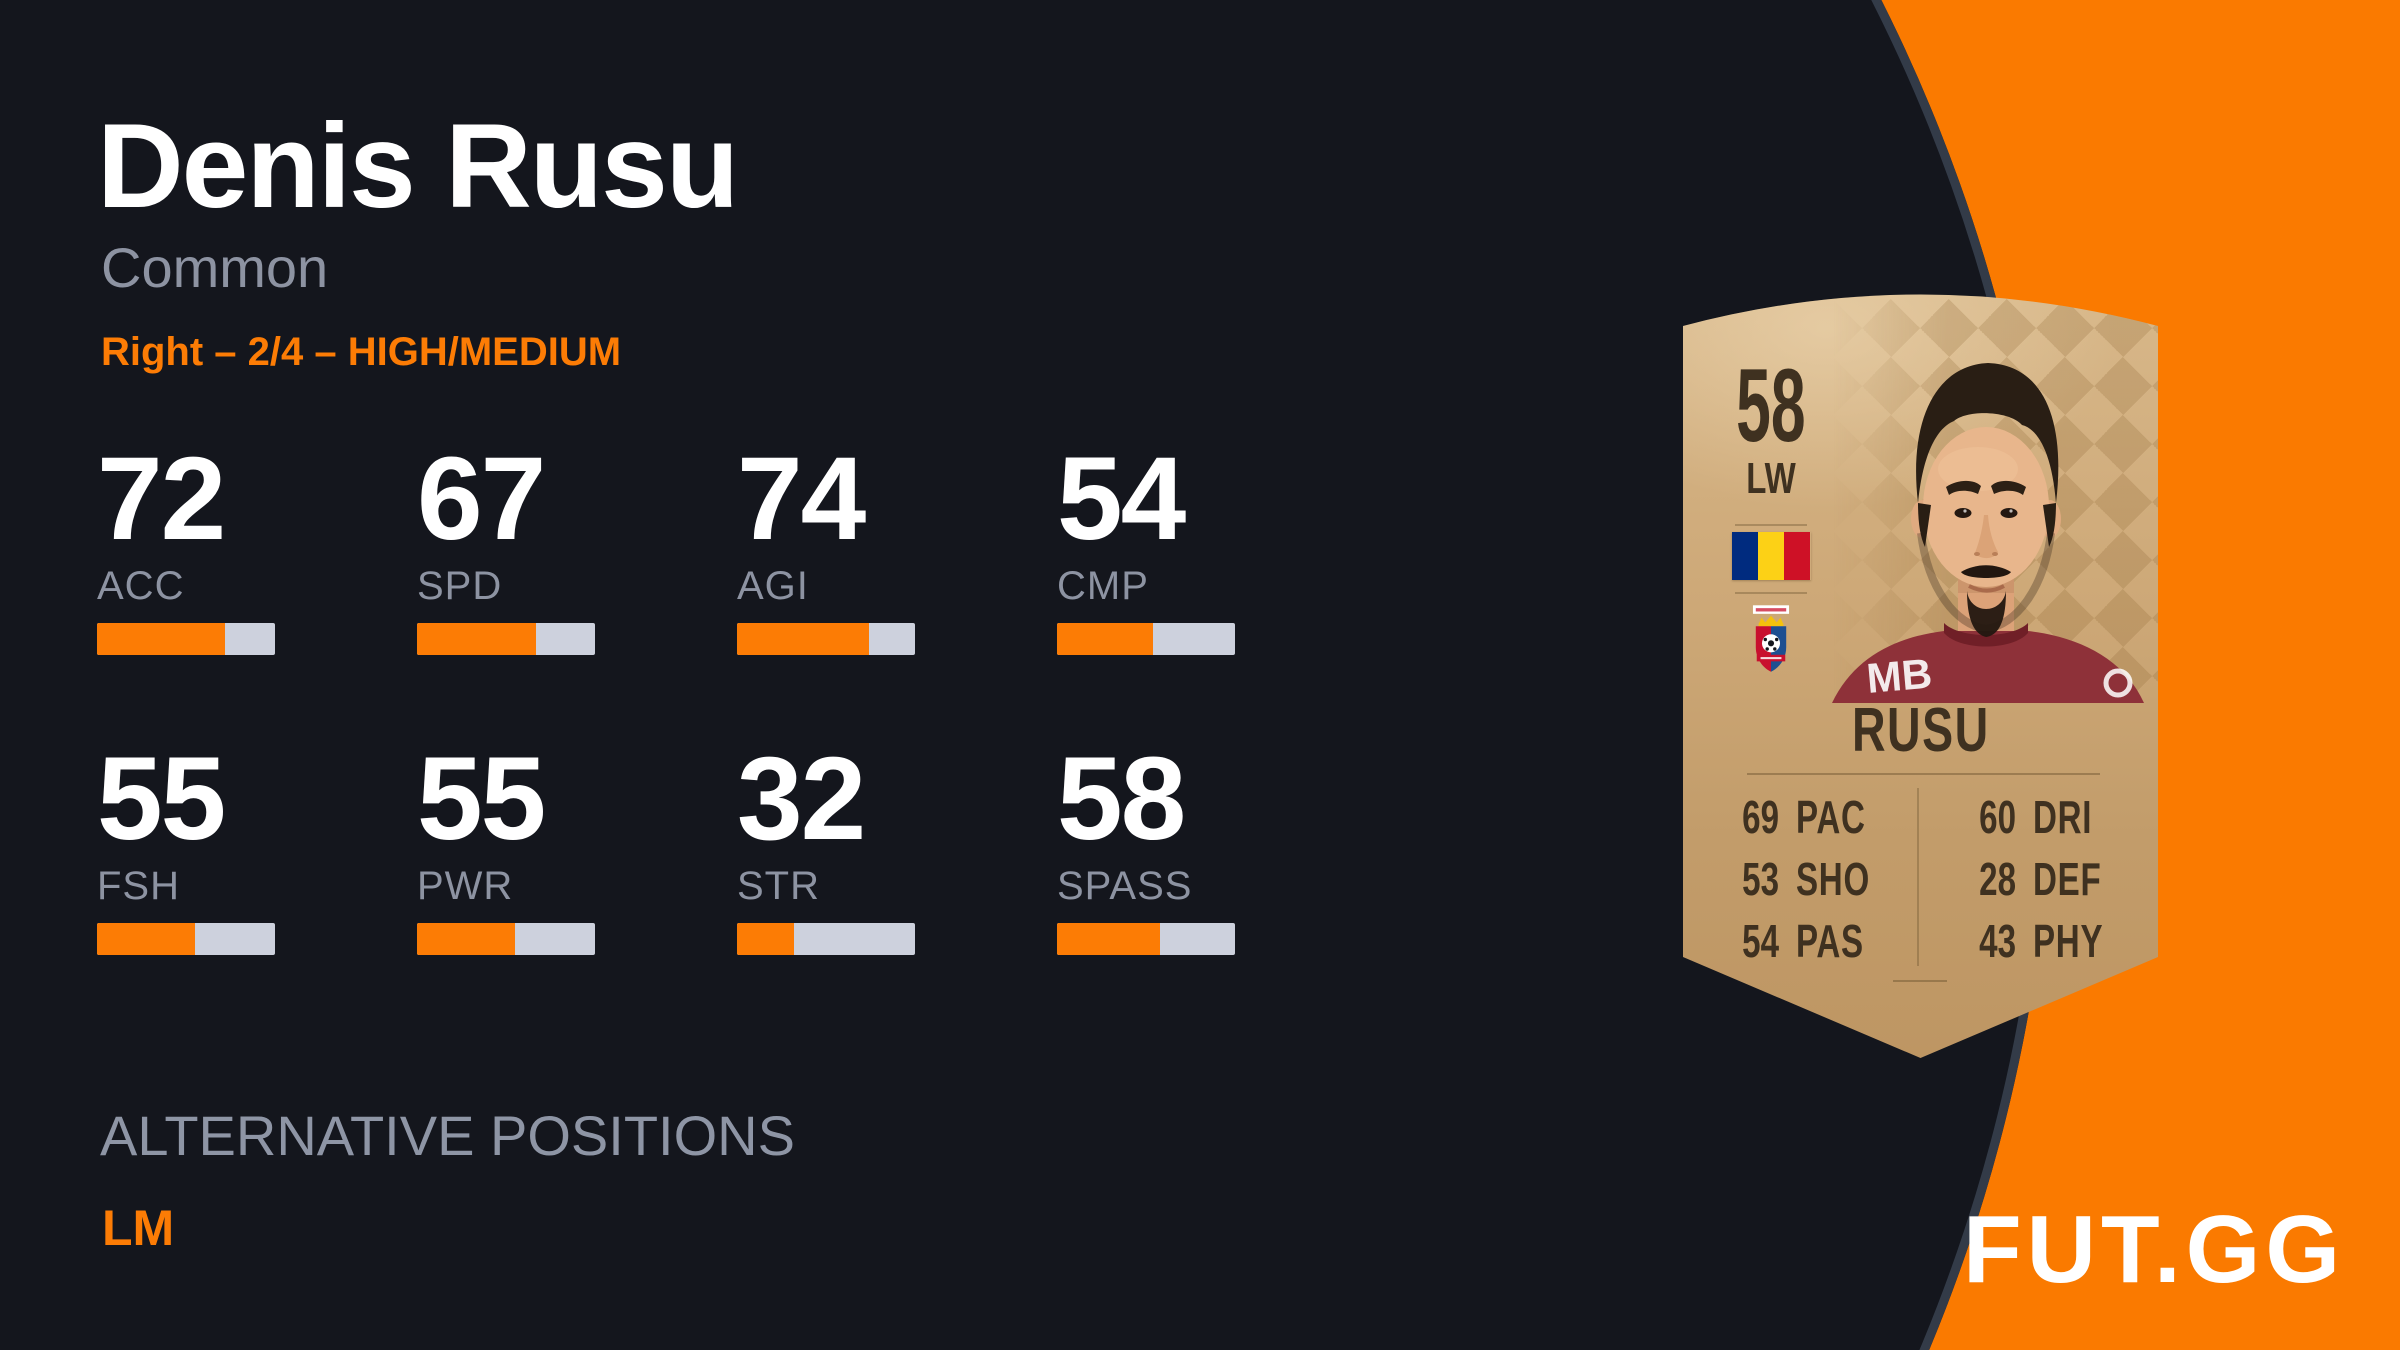  I want to click on card-position: LW, so click(1771, 478).